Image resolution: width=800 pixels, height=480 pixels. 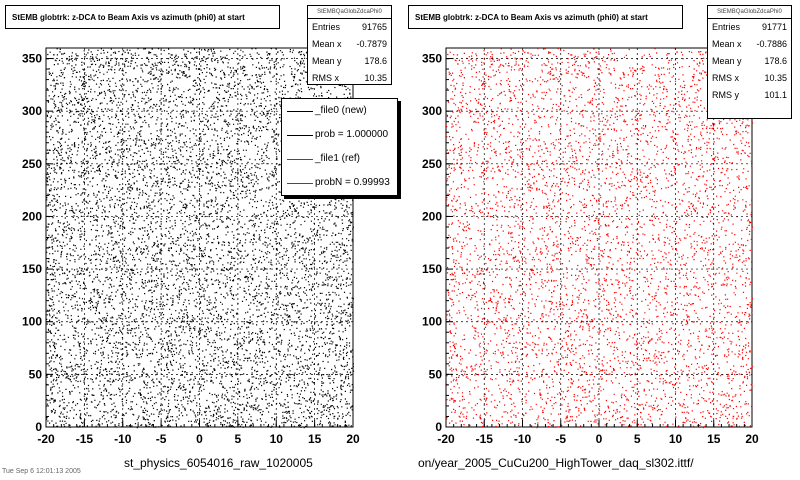 What do you see at coordinates (349, 27) in the screenshot?
I see `stats-row: Entries 91765` at bounding box center [349, 27].